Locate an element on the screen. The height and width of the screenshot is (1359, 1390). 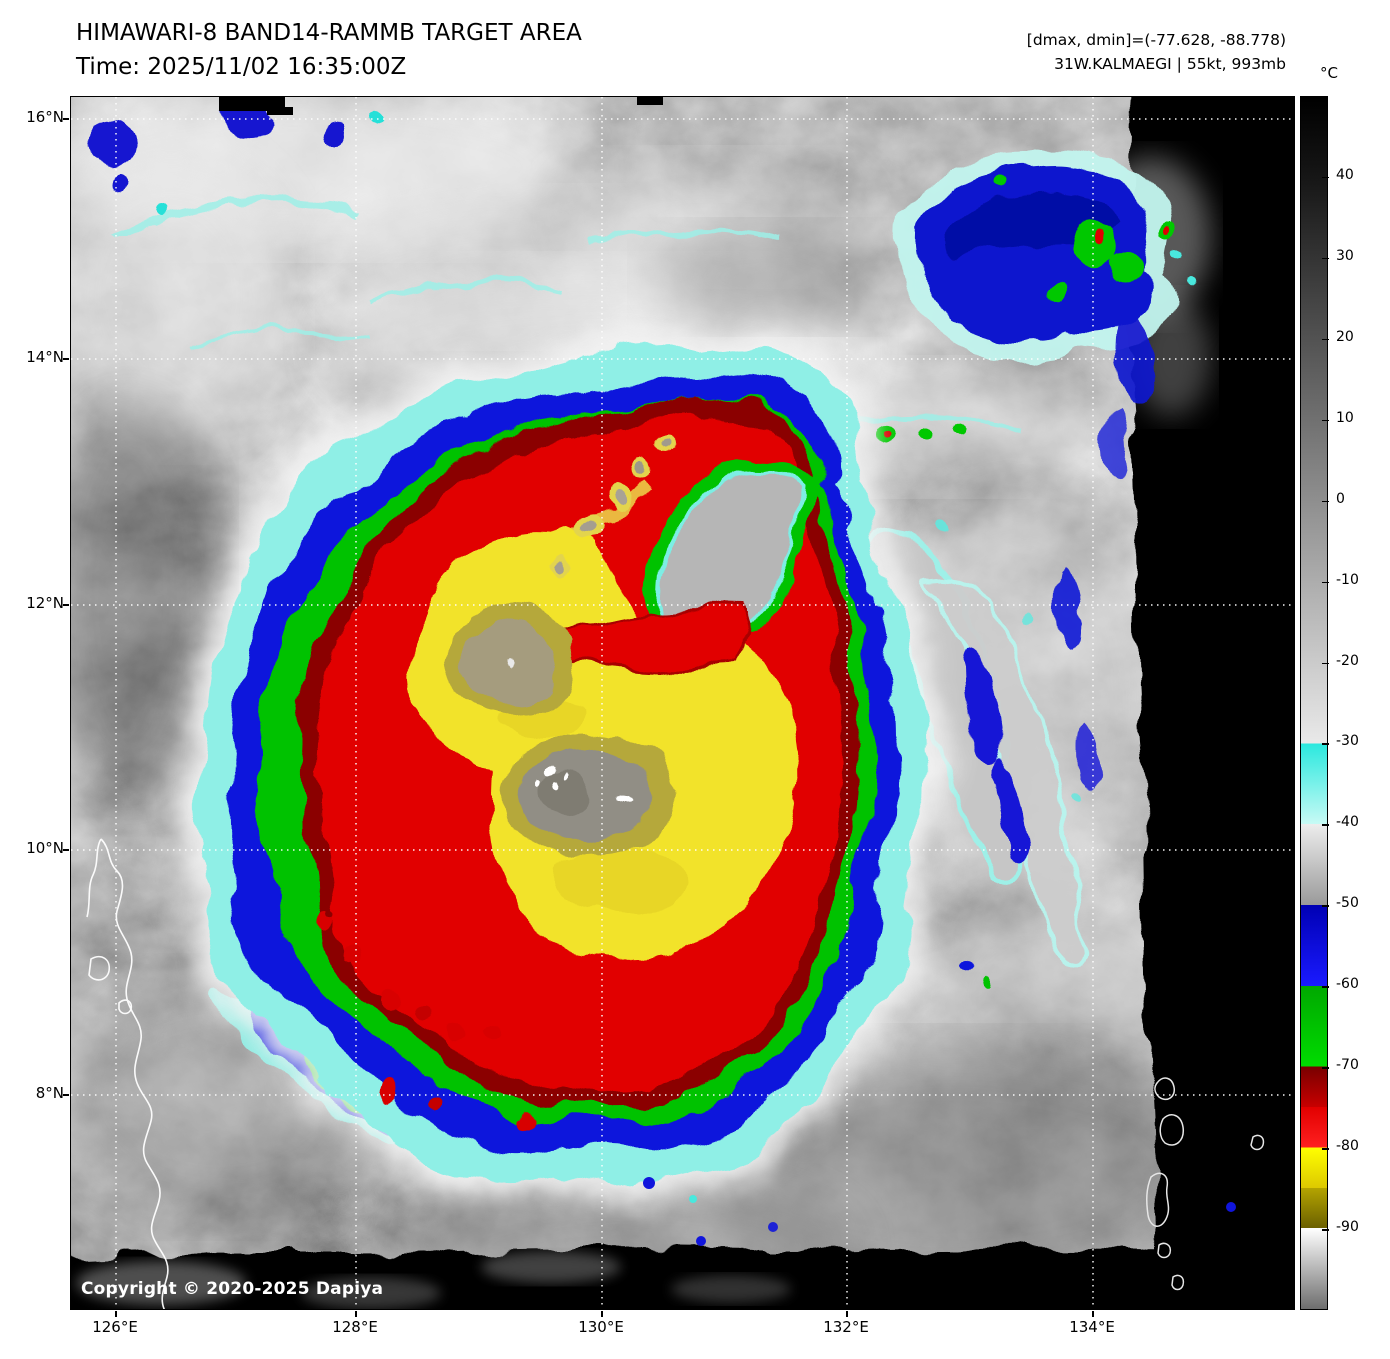
warm-core-south is located at coordinates (587, 795).